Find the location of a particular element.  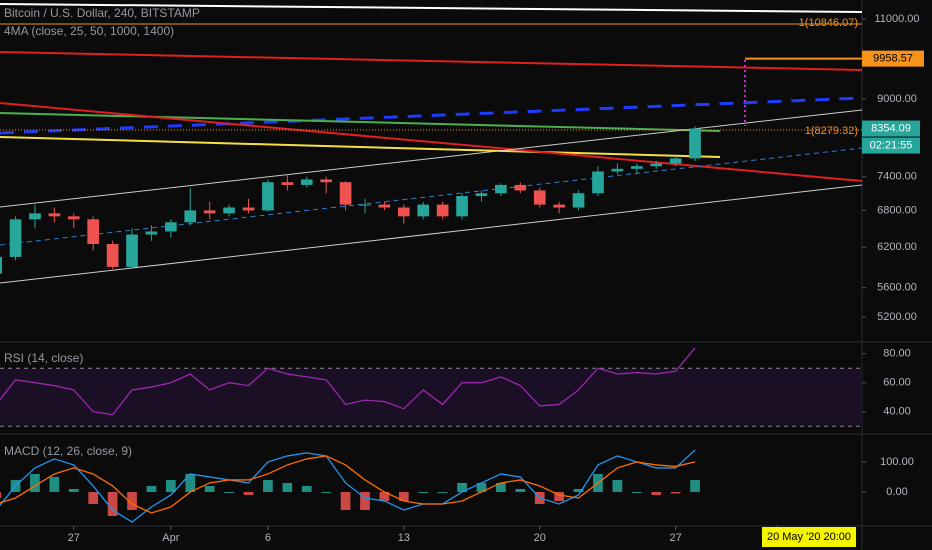

last-price-box is located at coordinates (891, 128).